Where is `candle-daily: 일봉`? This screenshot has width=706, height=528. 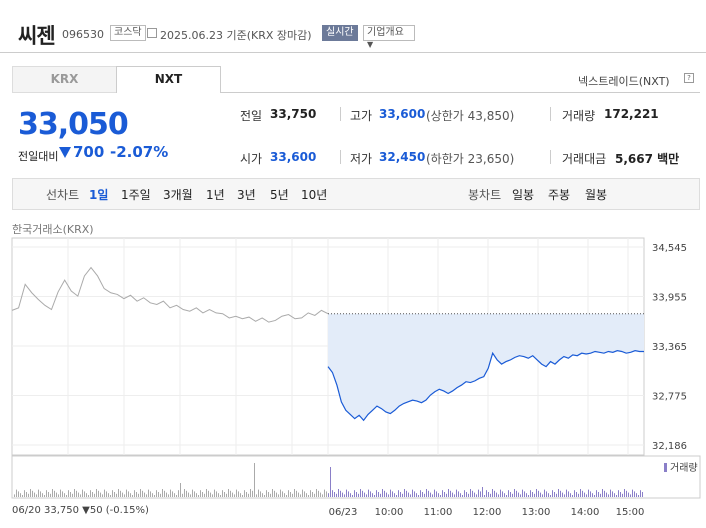 candle-daily: 일봉 is located at coordinates (523, 195).